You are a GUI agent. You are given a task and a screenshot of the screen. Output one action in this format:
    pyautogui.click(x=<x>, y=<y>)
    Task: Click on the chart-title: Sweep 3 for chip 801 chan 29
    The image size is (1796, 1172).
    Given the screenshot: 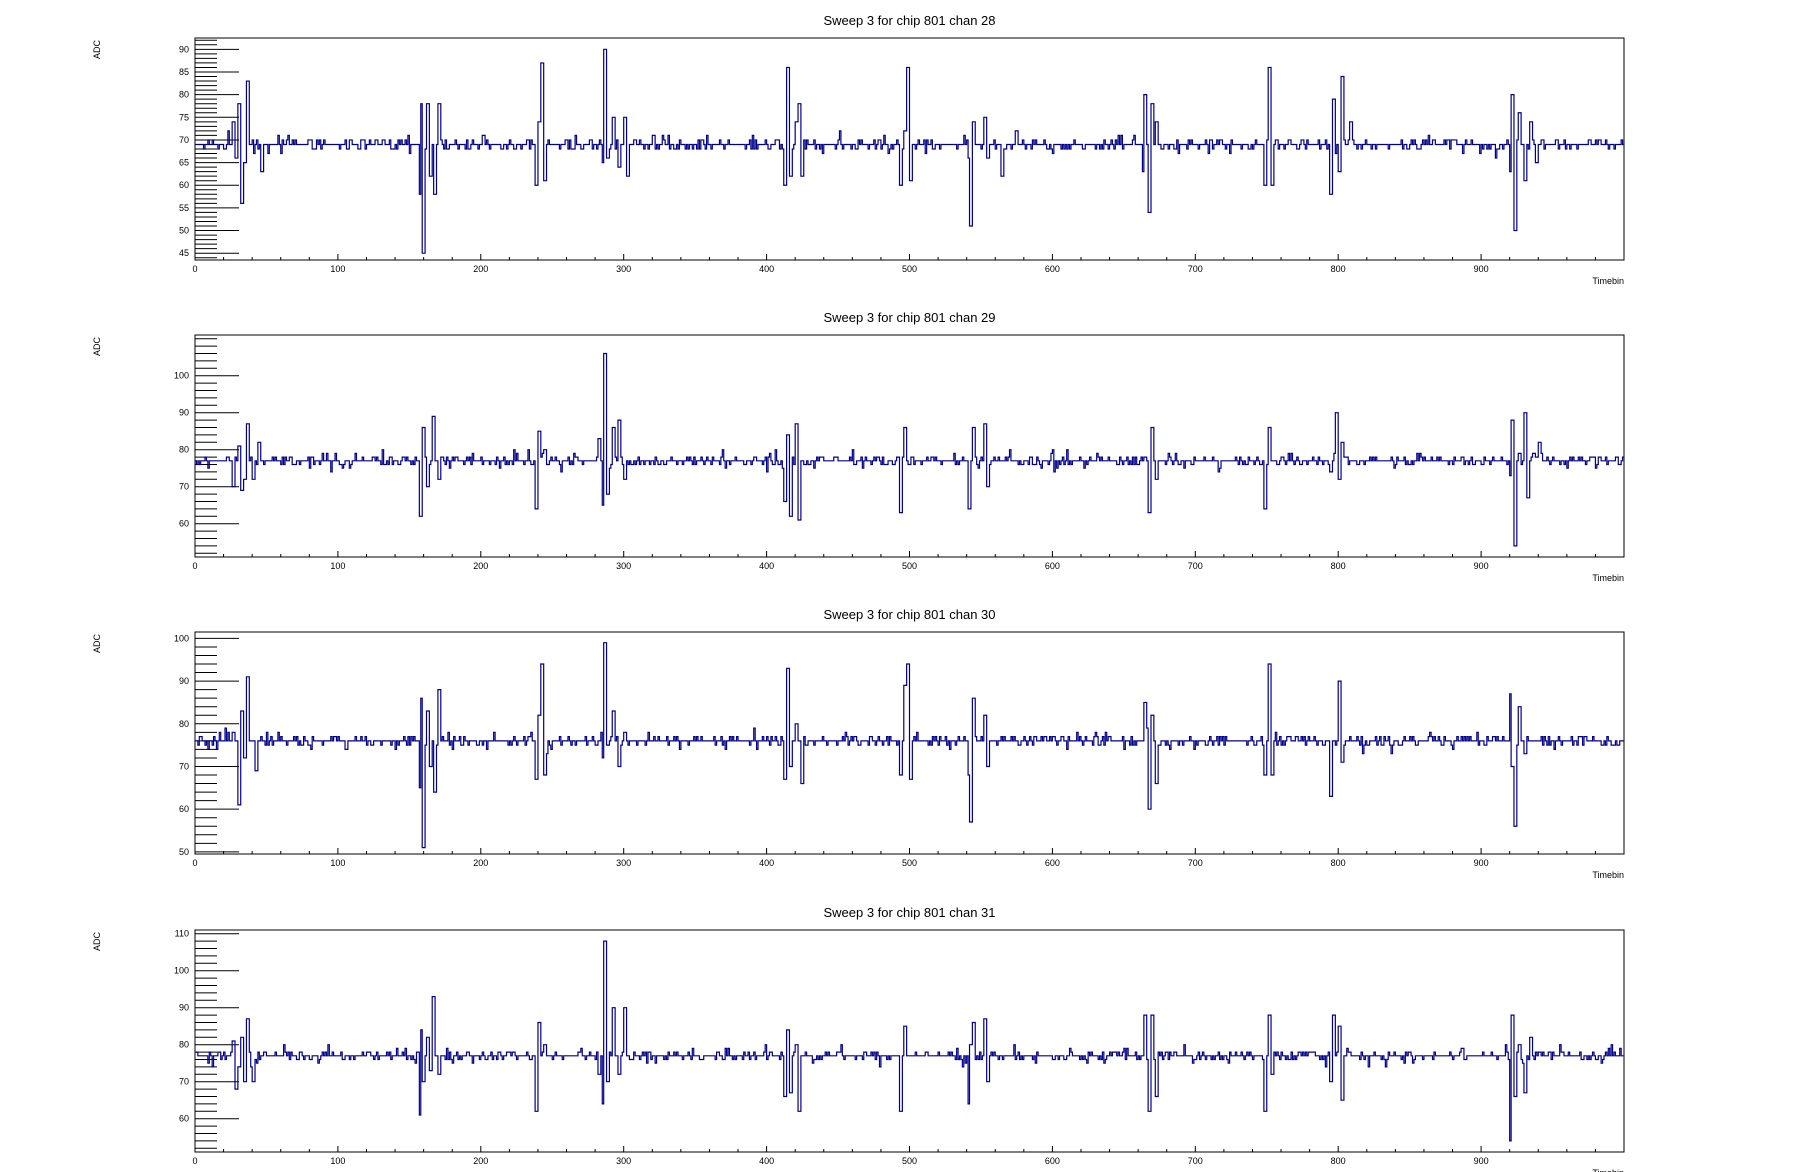 What is the action you would take?
    pyautogui.click(x=909, y=317)
    